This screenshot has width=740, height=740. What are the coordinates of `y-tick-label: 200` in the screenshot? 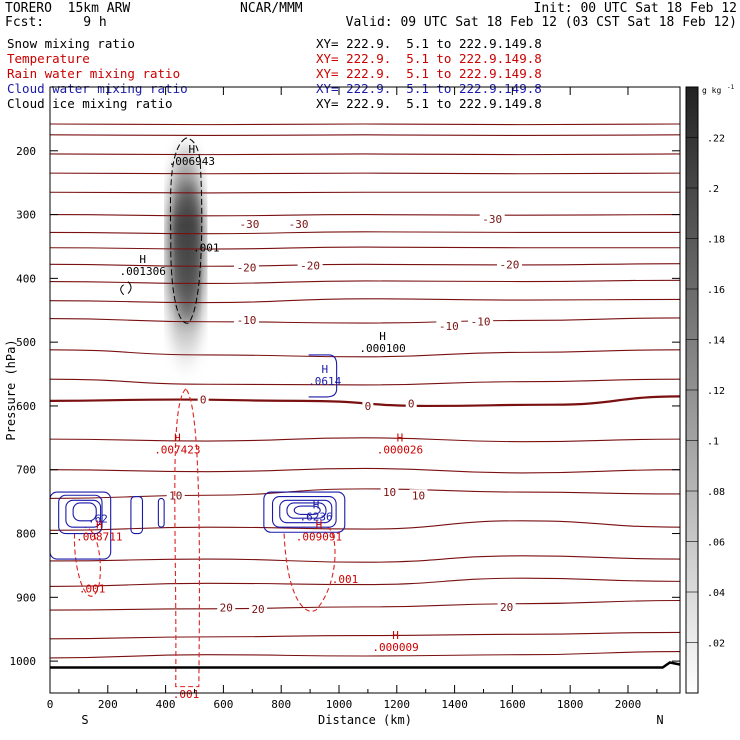 It's located at (26, 151).